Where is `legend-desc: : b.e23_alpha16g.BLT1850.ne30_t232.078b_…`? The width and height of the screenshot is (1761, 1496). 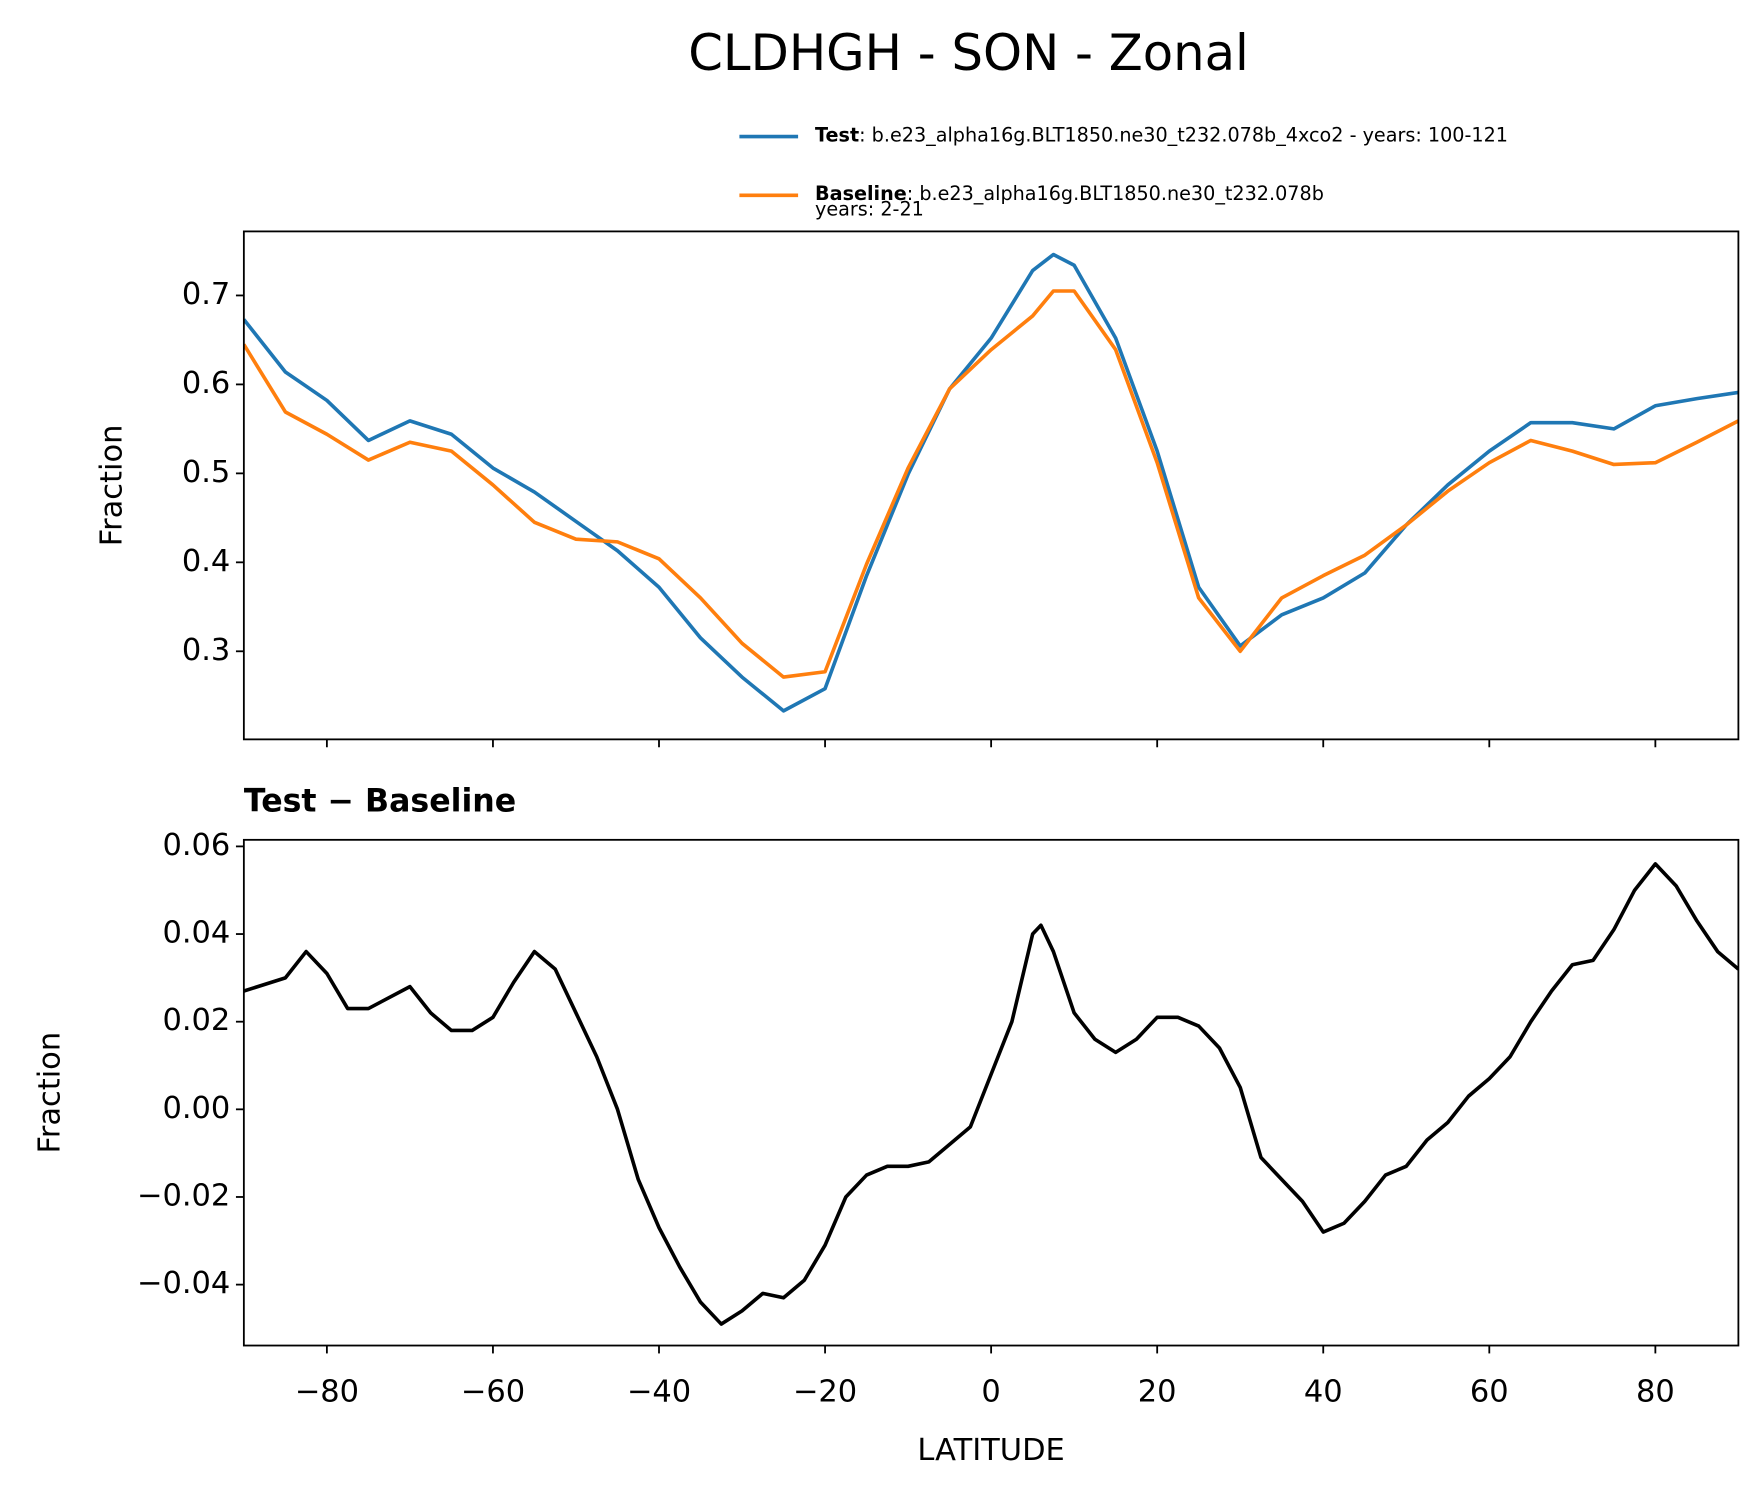
legend-desc: : b.e23_alpha16g.BLT1850.ne30_t232.078b_… is located at coordinates (1183, 134).